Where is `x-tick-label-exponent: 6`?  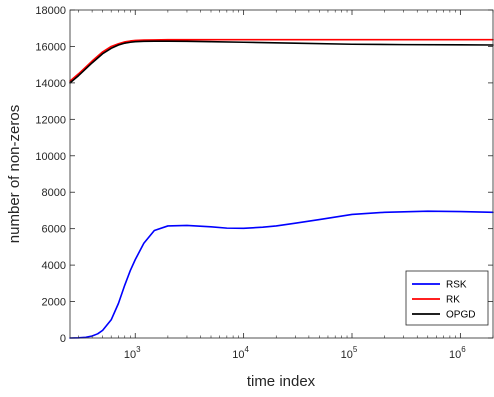 x-tick-label-exponent: 6 is located at coordinates (463, 349).